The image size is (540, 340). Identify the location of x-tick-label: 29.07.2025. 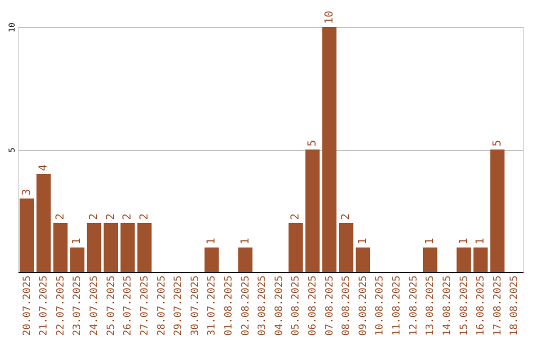
(178, 306).